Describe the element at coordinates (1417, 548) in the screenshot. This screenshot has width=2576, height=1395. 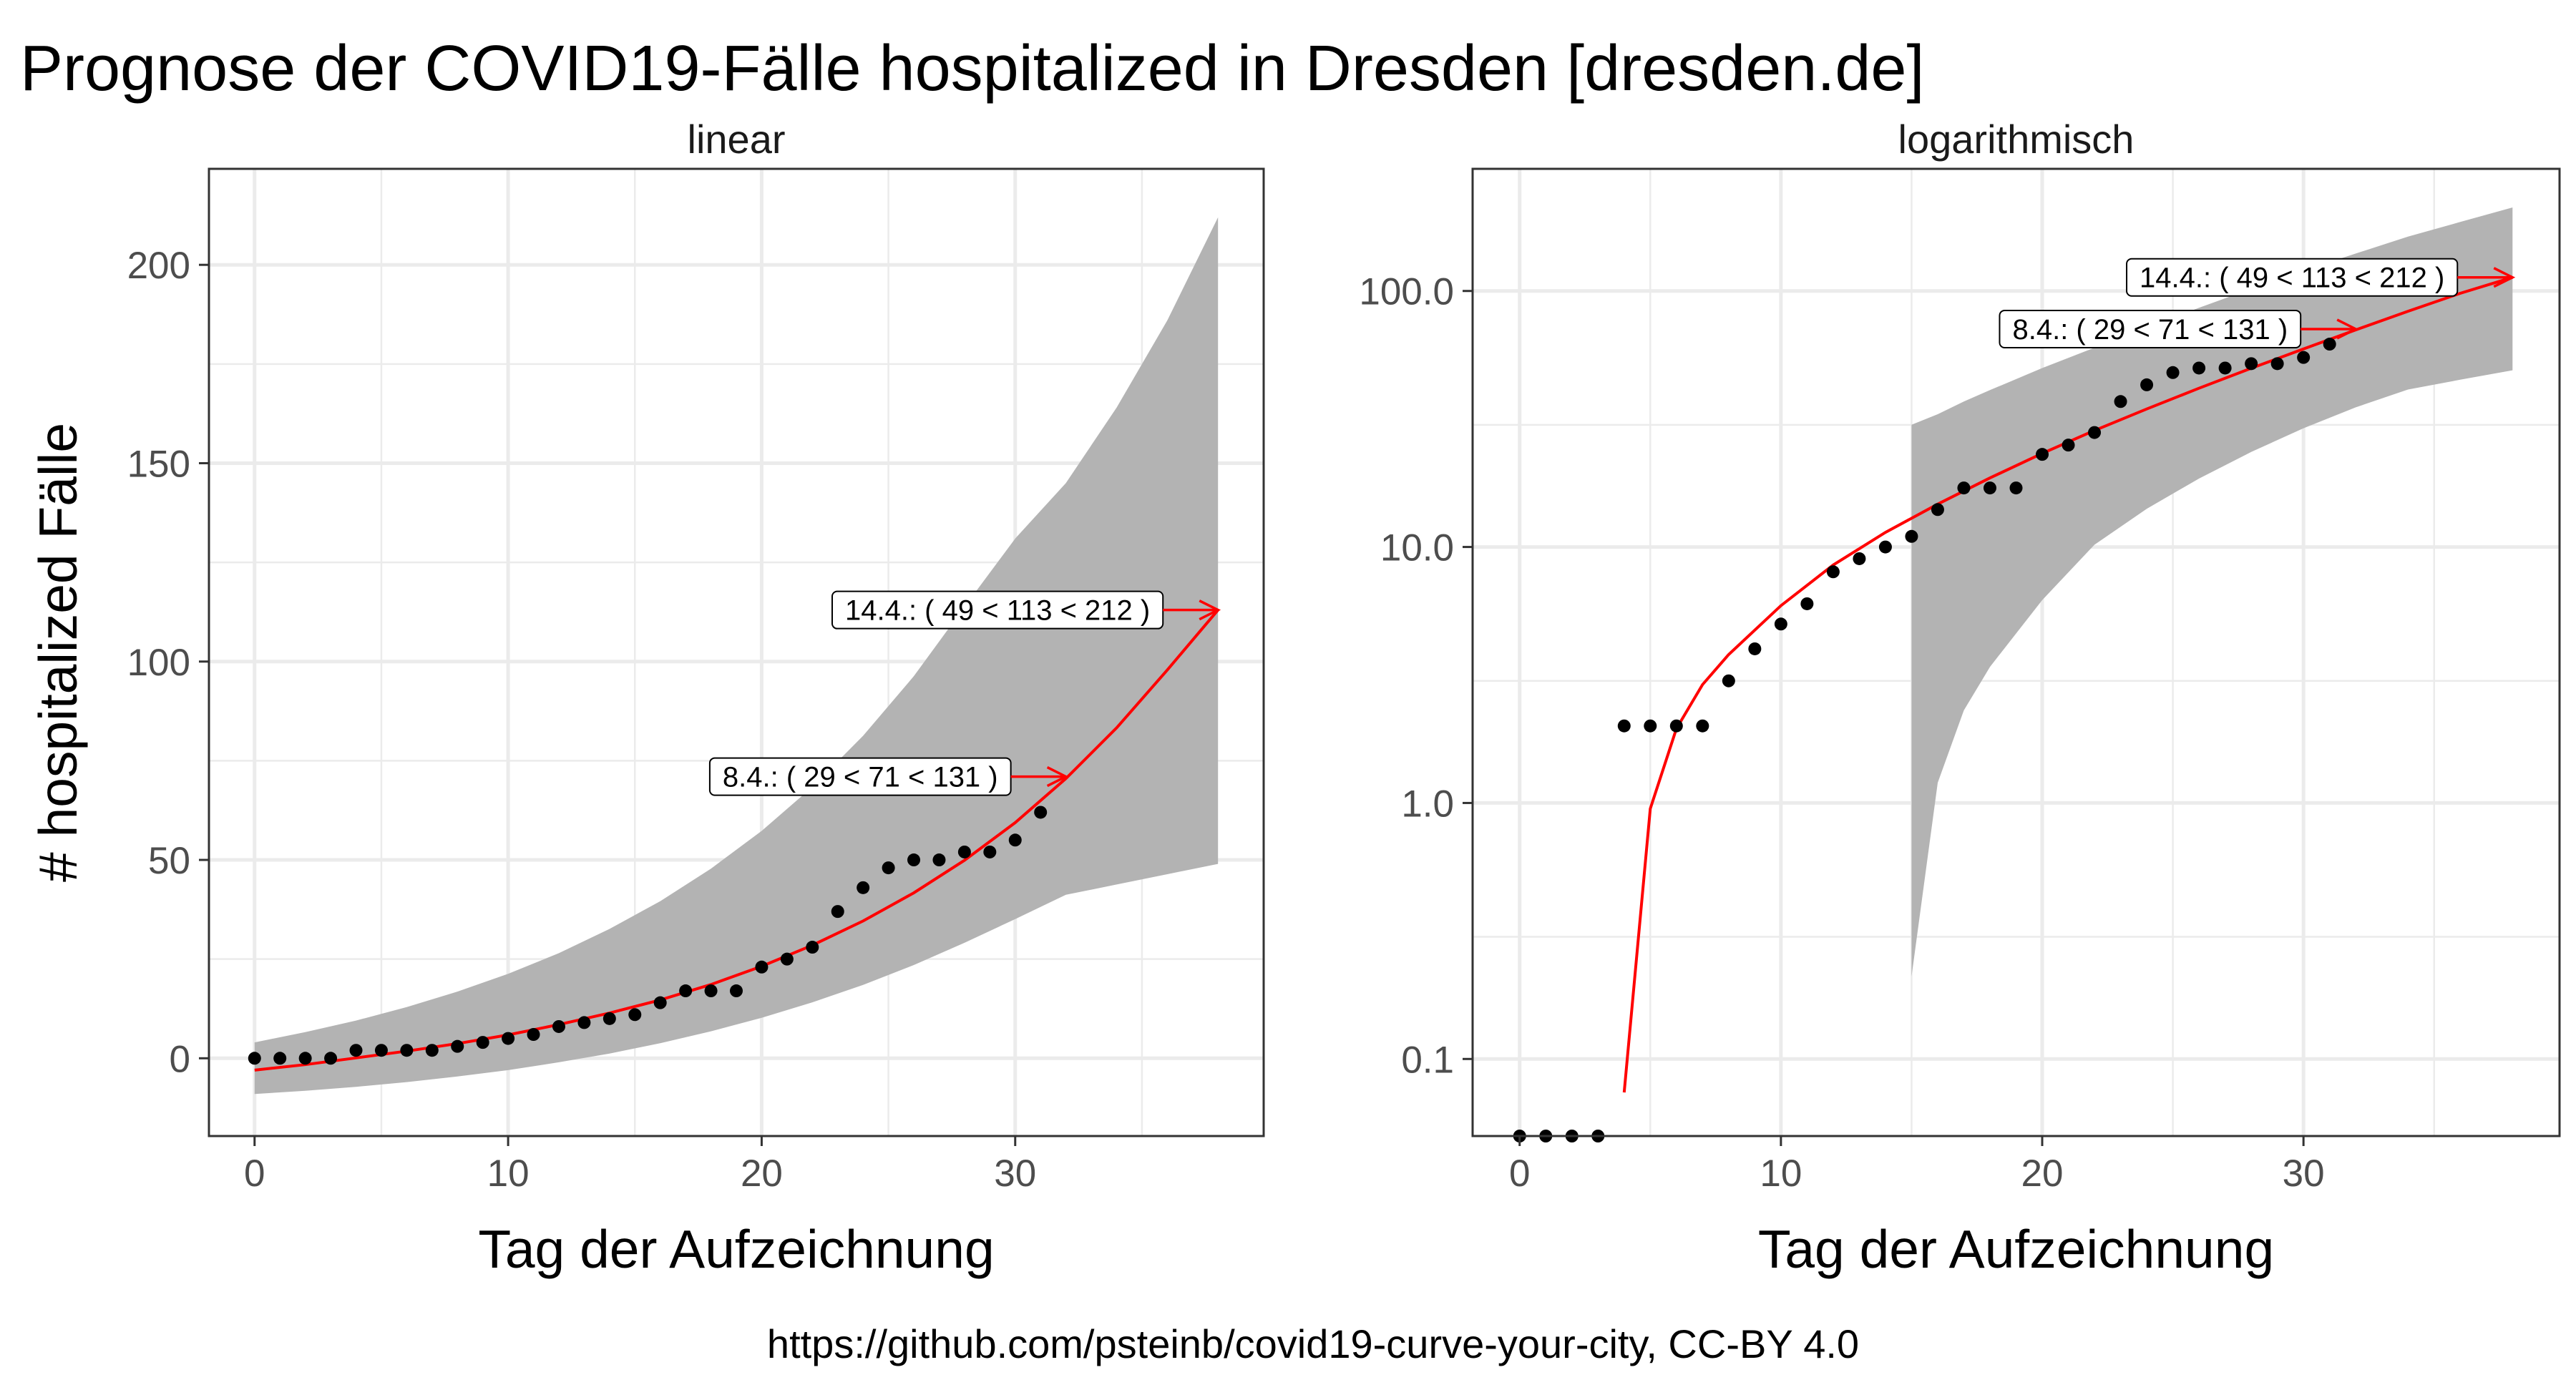
I see `y-tick-label: 10.0` at that location.